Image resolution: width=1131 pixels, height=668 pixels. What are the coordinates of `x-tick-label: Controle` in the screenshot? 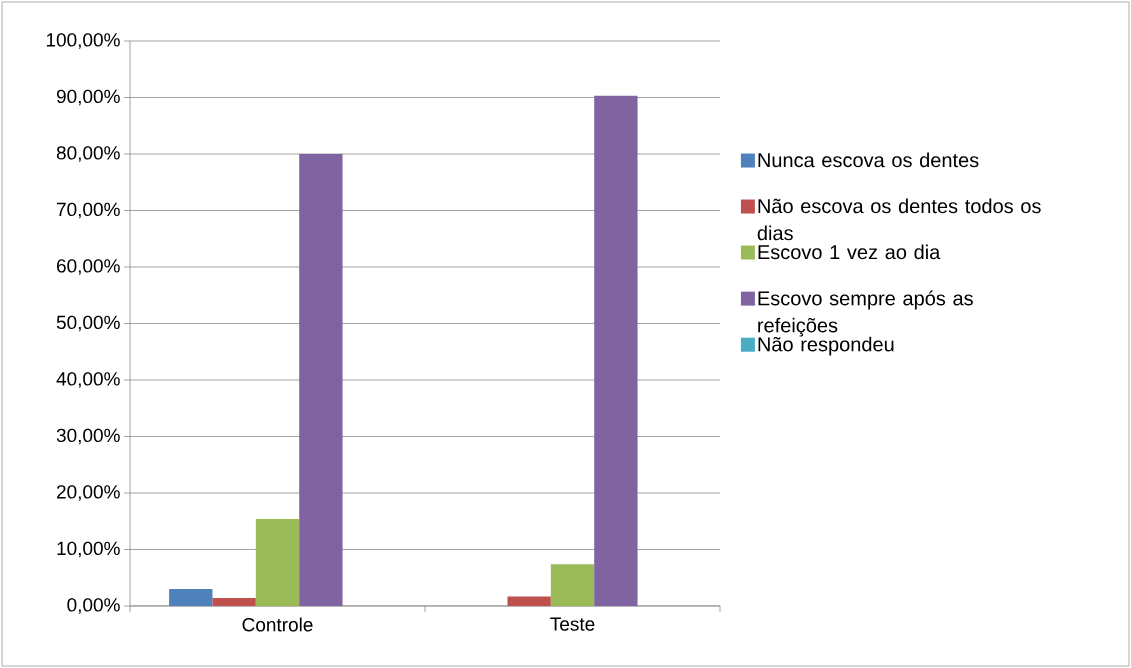 It's located at (277, 624).